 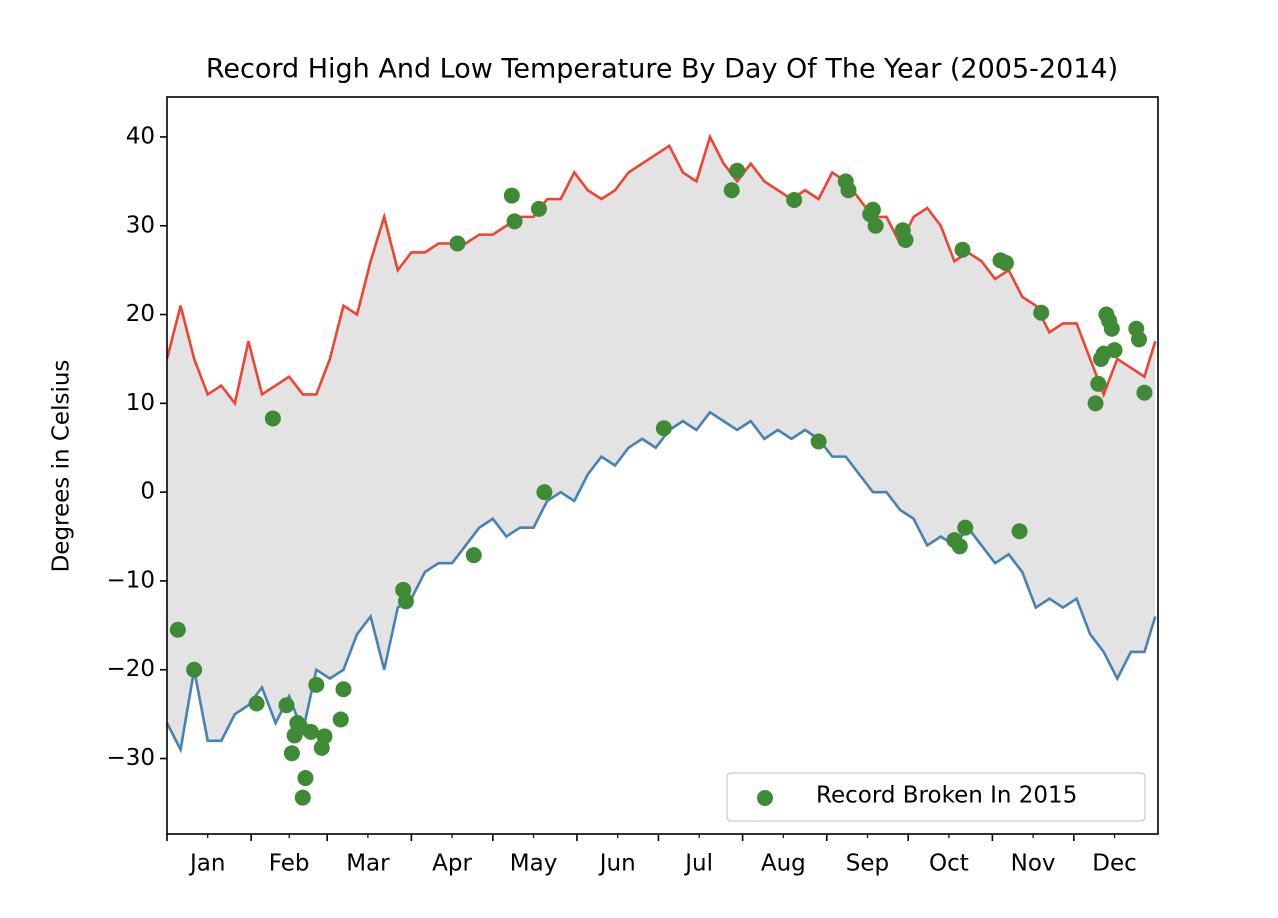 I want to click on x-tick-label: Oct, so click(x=949, y=864).